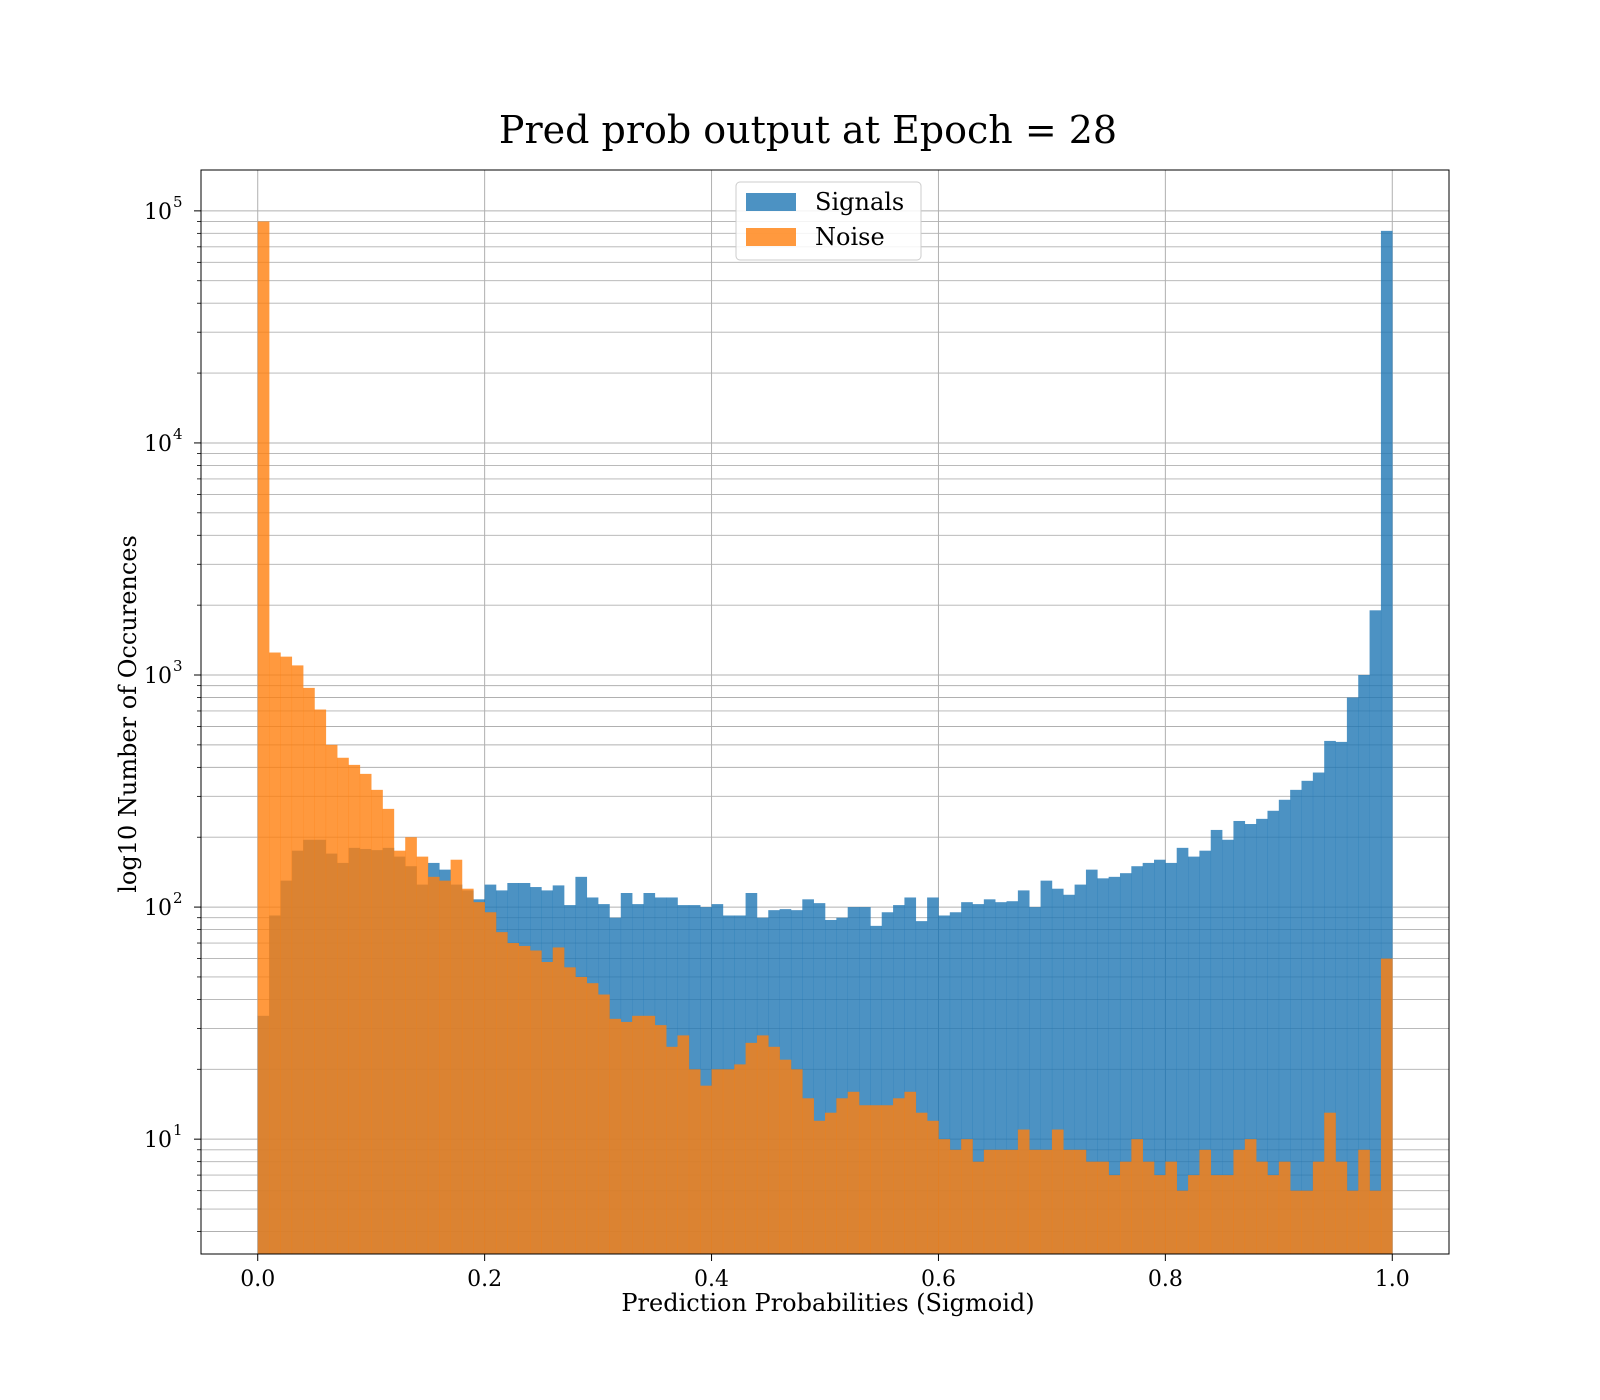  What do you see at coordinates (178, 202) in the screenshot?
I see `y-tick-exponent: 5` at bounding box center [178, 202].